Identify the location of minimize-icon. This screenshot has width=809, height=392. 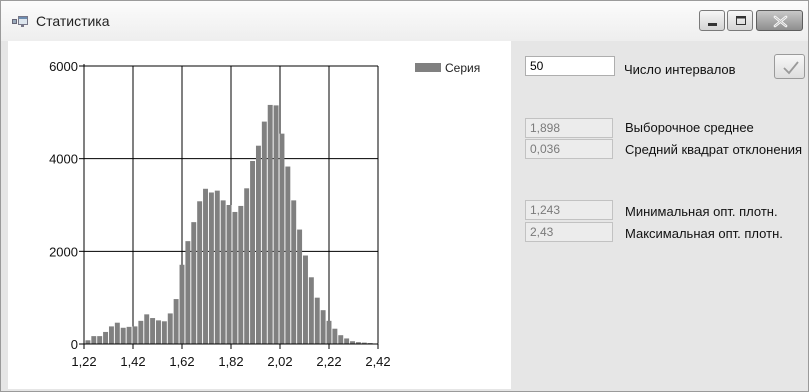
(712, 24).